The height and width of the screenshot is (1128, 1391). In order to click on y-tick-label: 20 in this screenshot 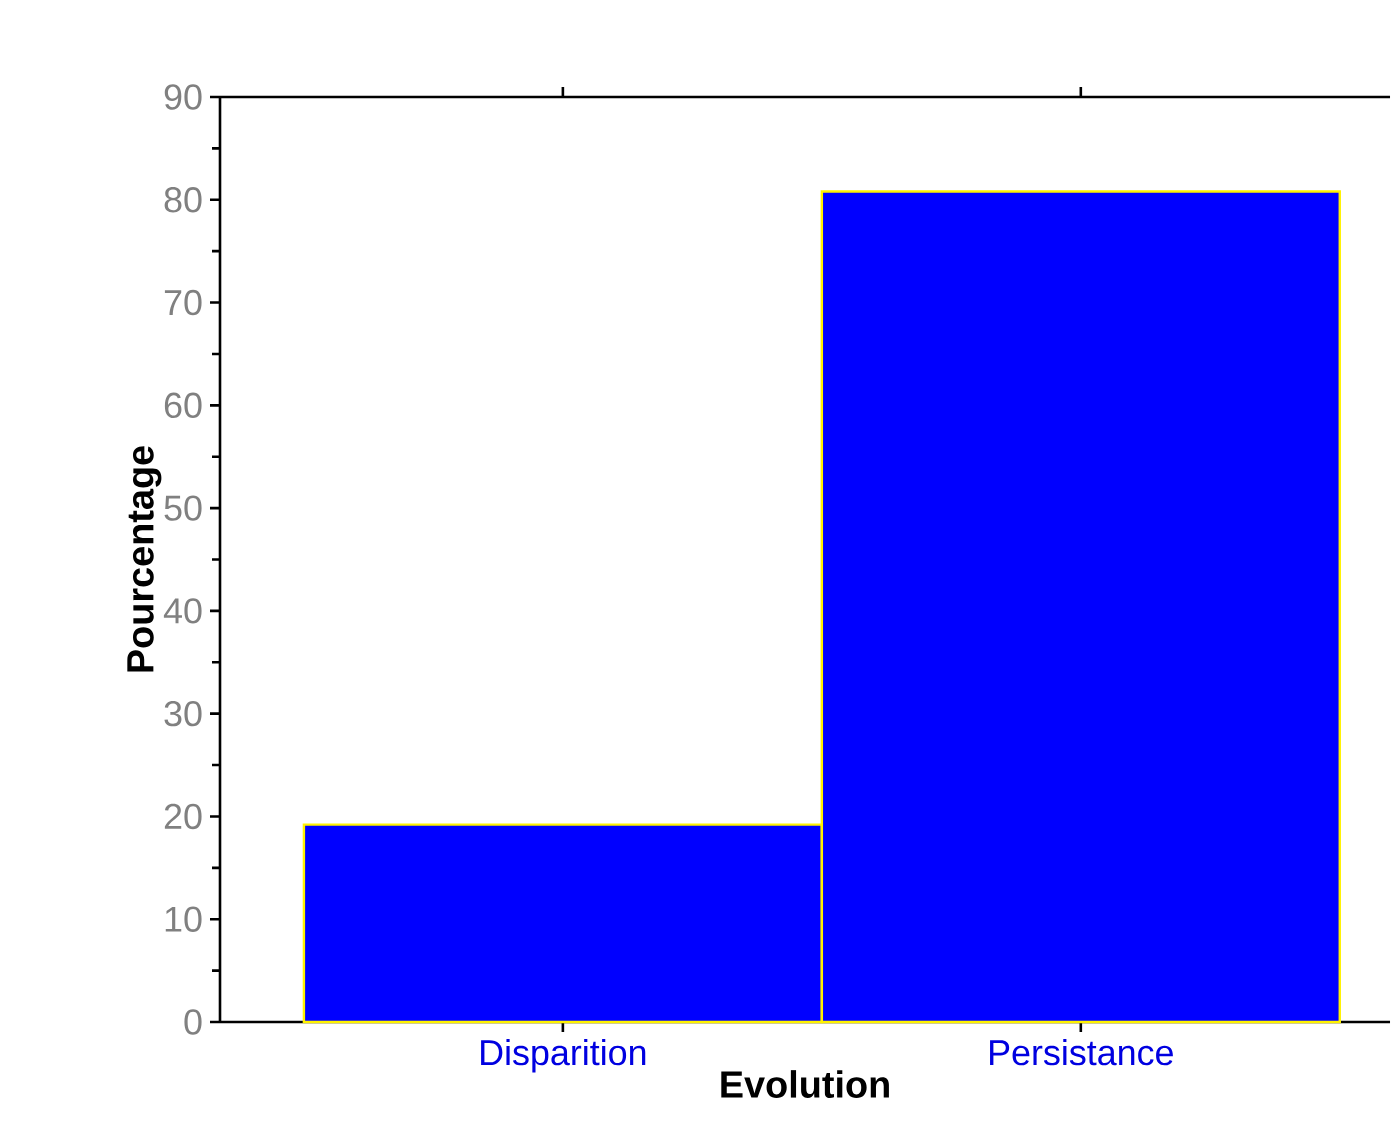, I will do `click(183, 816)`.